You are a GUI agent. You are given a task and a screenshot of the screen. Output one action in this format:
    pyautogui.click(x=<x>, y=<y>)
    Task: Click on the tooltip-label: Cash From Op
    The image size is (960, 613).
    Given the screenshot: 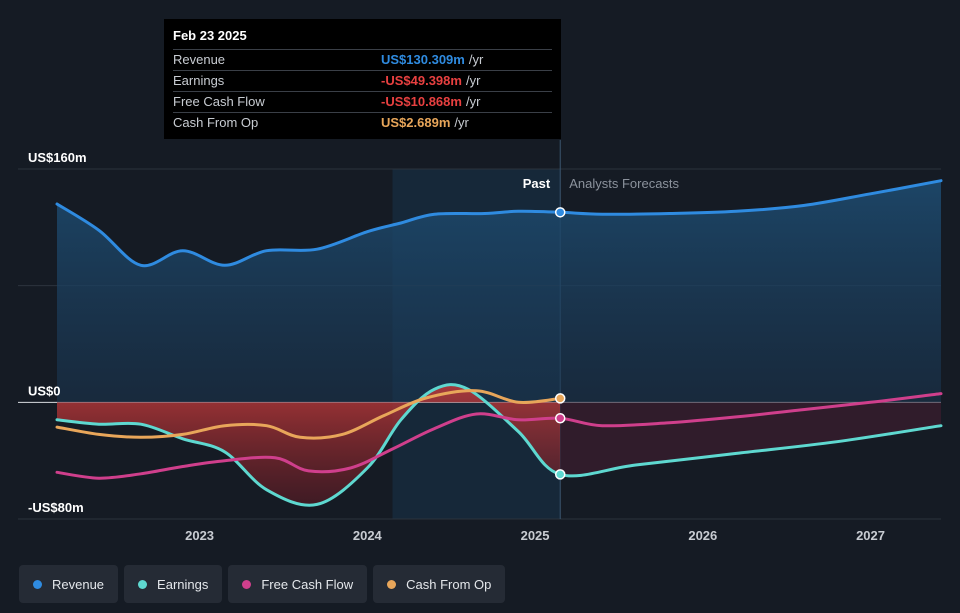 What is the action you would take?
    pyautogui.click(x=216, y=122)
    